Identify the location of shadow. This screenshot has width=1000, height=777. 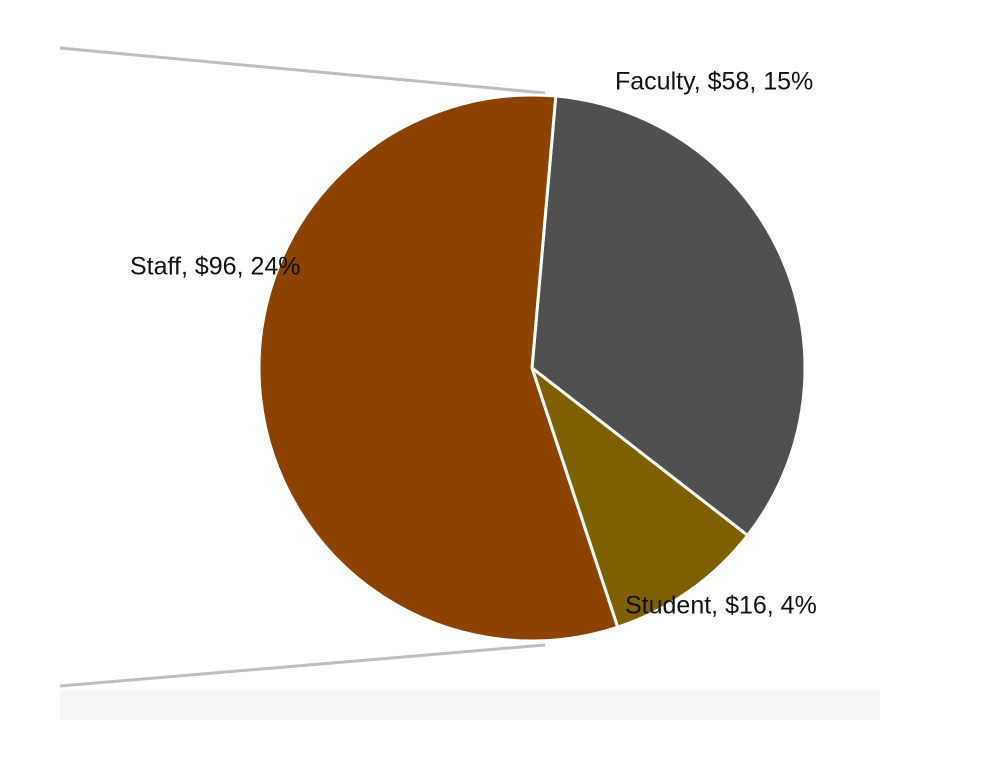
(470, 705).